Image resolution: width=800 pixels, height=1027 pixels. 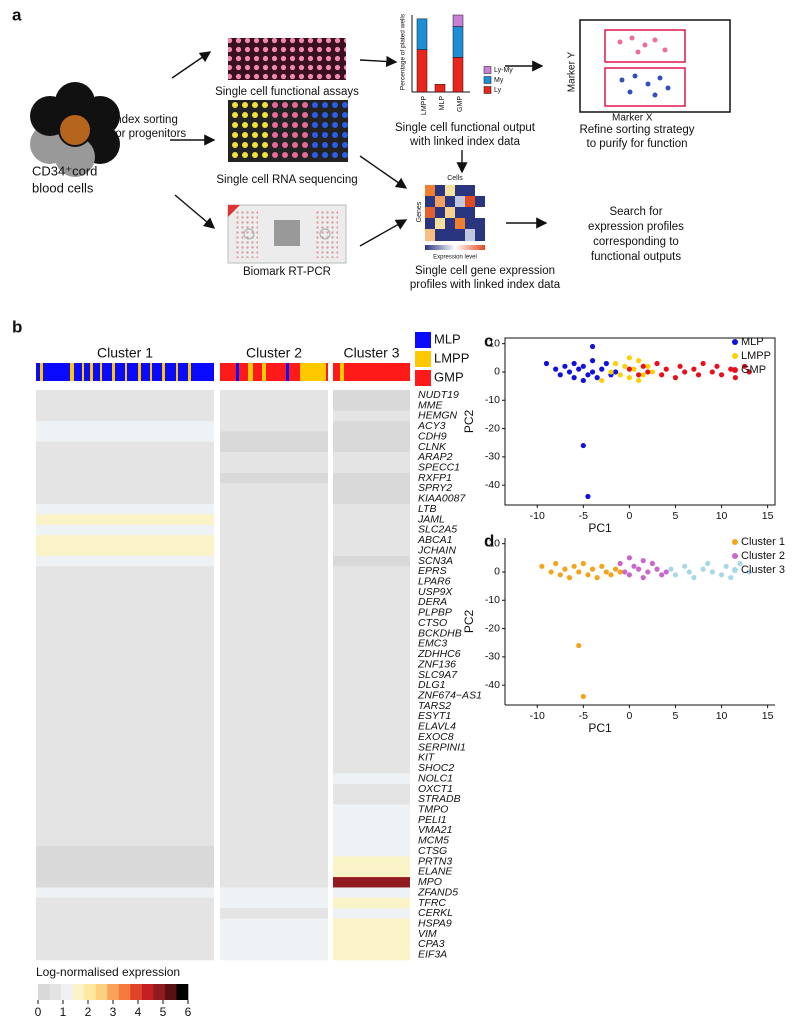 I want to click on gene-label: ZDHHC6, so click(x=439, y=654).